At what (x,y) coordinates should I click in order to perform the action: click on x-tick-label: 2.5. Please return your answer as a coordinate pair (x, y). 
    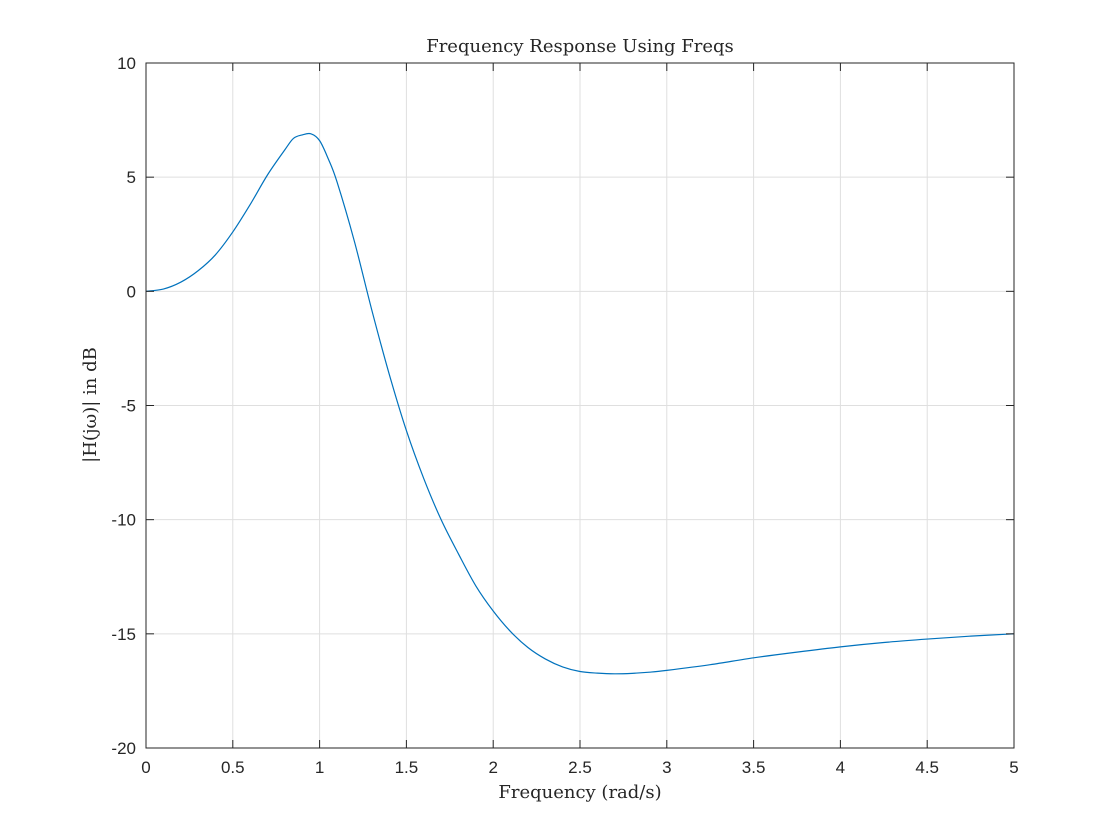
    Looking at the image, I should click on (580, 767).